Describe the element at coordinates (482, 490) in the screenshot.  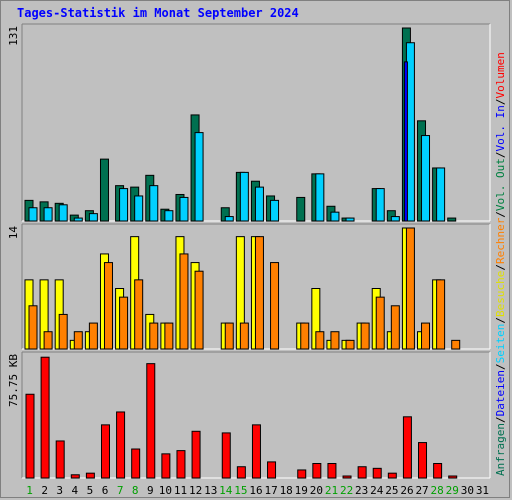
I see `day-label-31: 31` at that location.